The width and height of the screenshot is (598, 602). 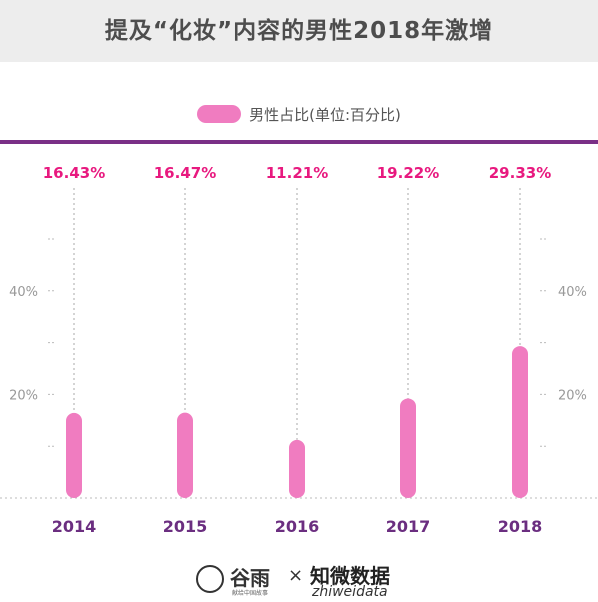 I want to click on x-tick-label: 2014, so click(x=74, y=526).